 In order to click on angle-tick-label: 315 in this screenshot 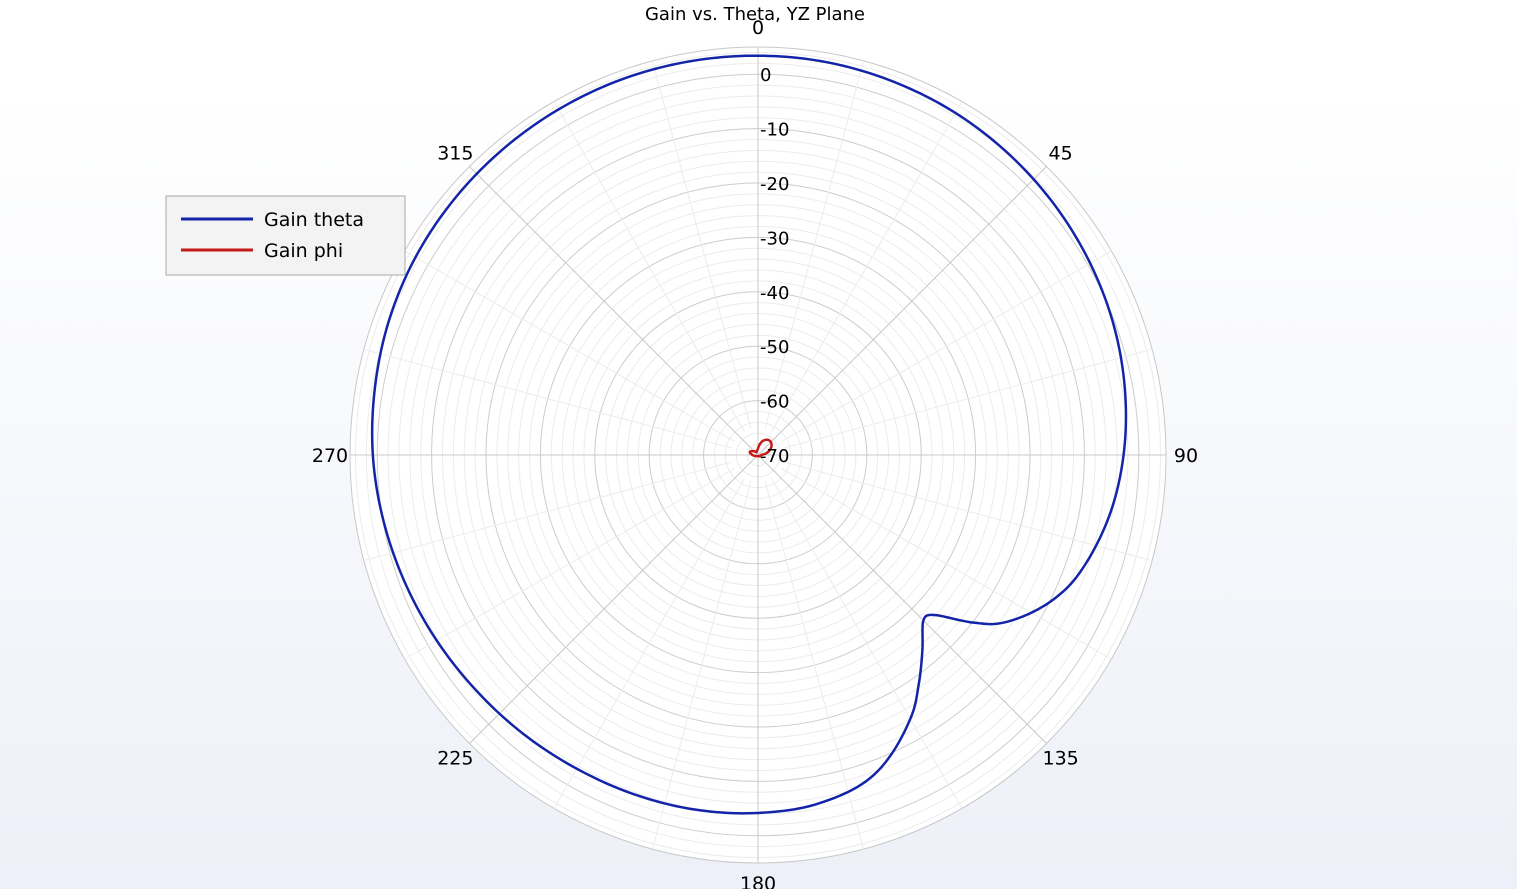, I will do `click(455, 153)`.